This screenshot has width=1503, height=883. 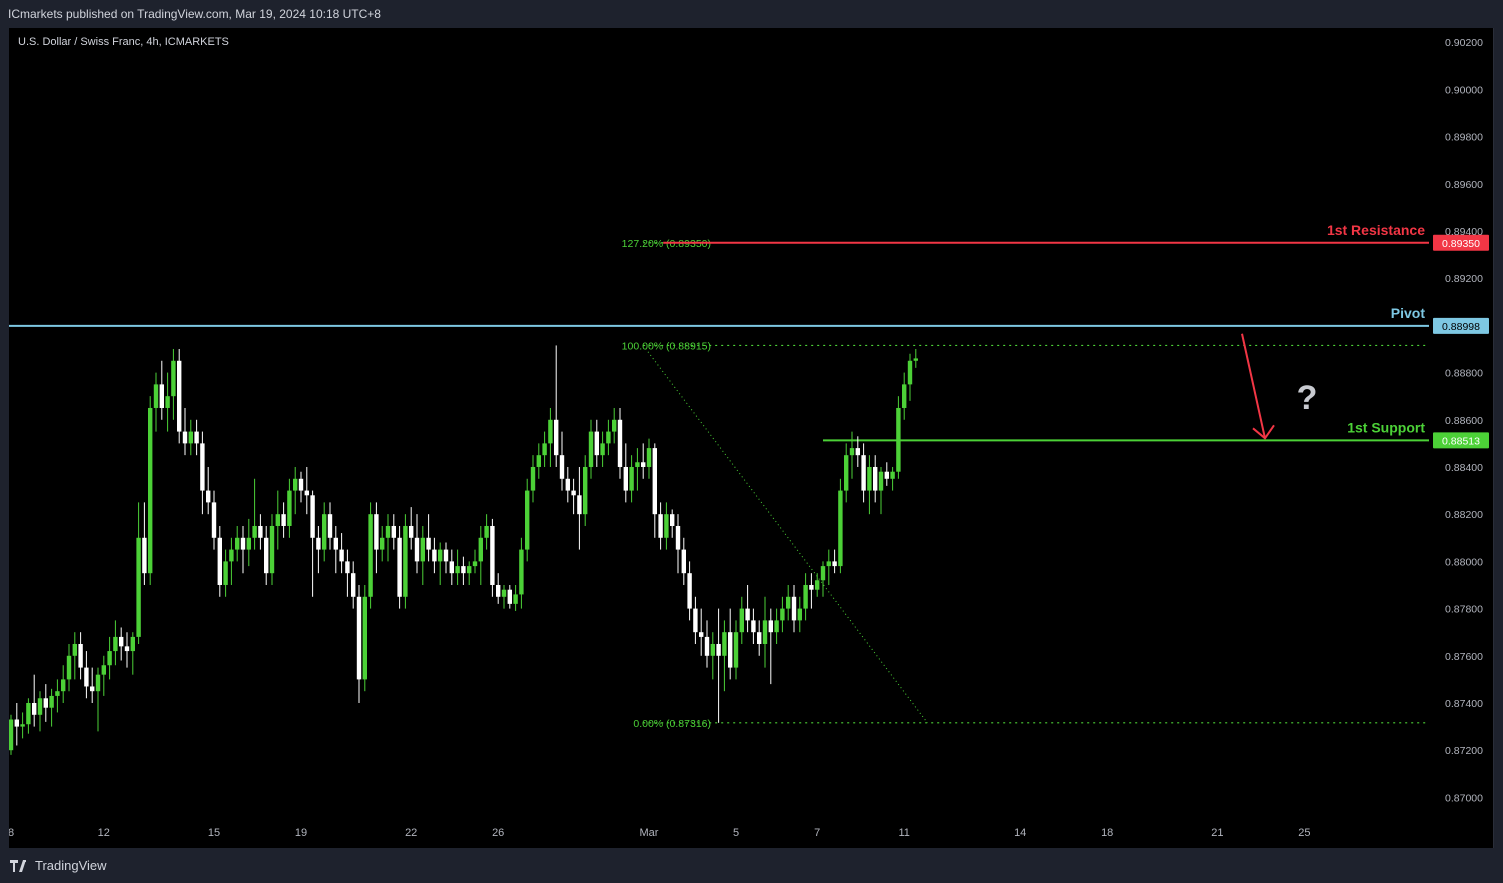 I want to click on price-tick-label: 0.87800, so click(x=1464, y=610).